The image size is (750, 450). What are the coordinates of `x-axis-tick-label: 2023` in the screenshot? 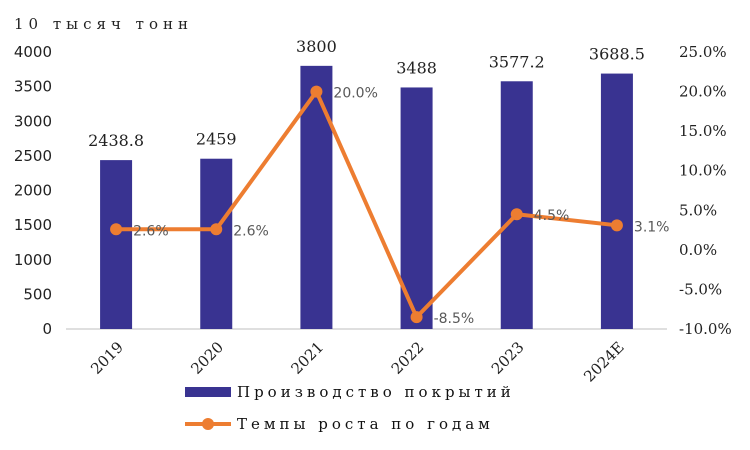 It's located at (508, 358).